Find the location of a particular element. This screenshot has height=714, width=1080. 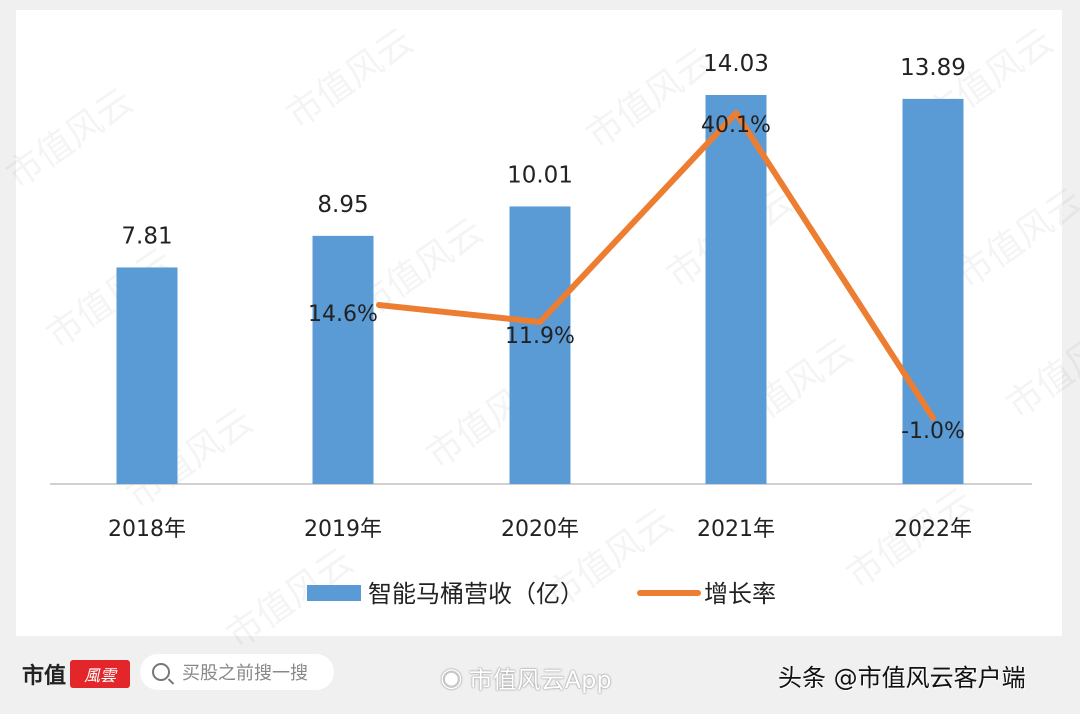

x-tick-label: 2019年 is located at coordinates (343, 529).